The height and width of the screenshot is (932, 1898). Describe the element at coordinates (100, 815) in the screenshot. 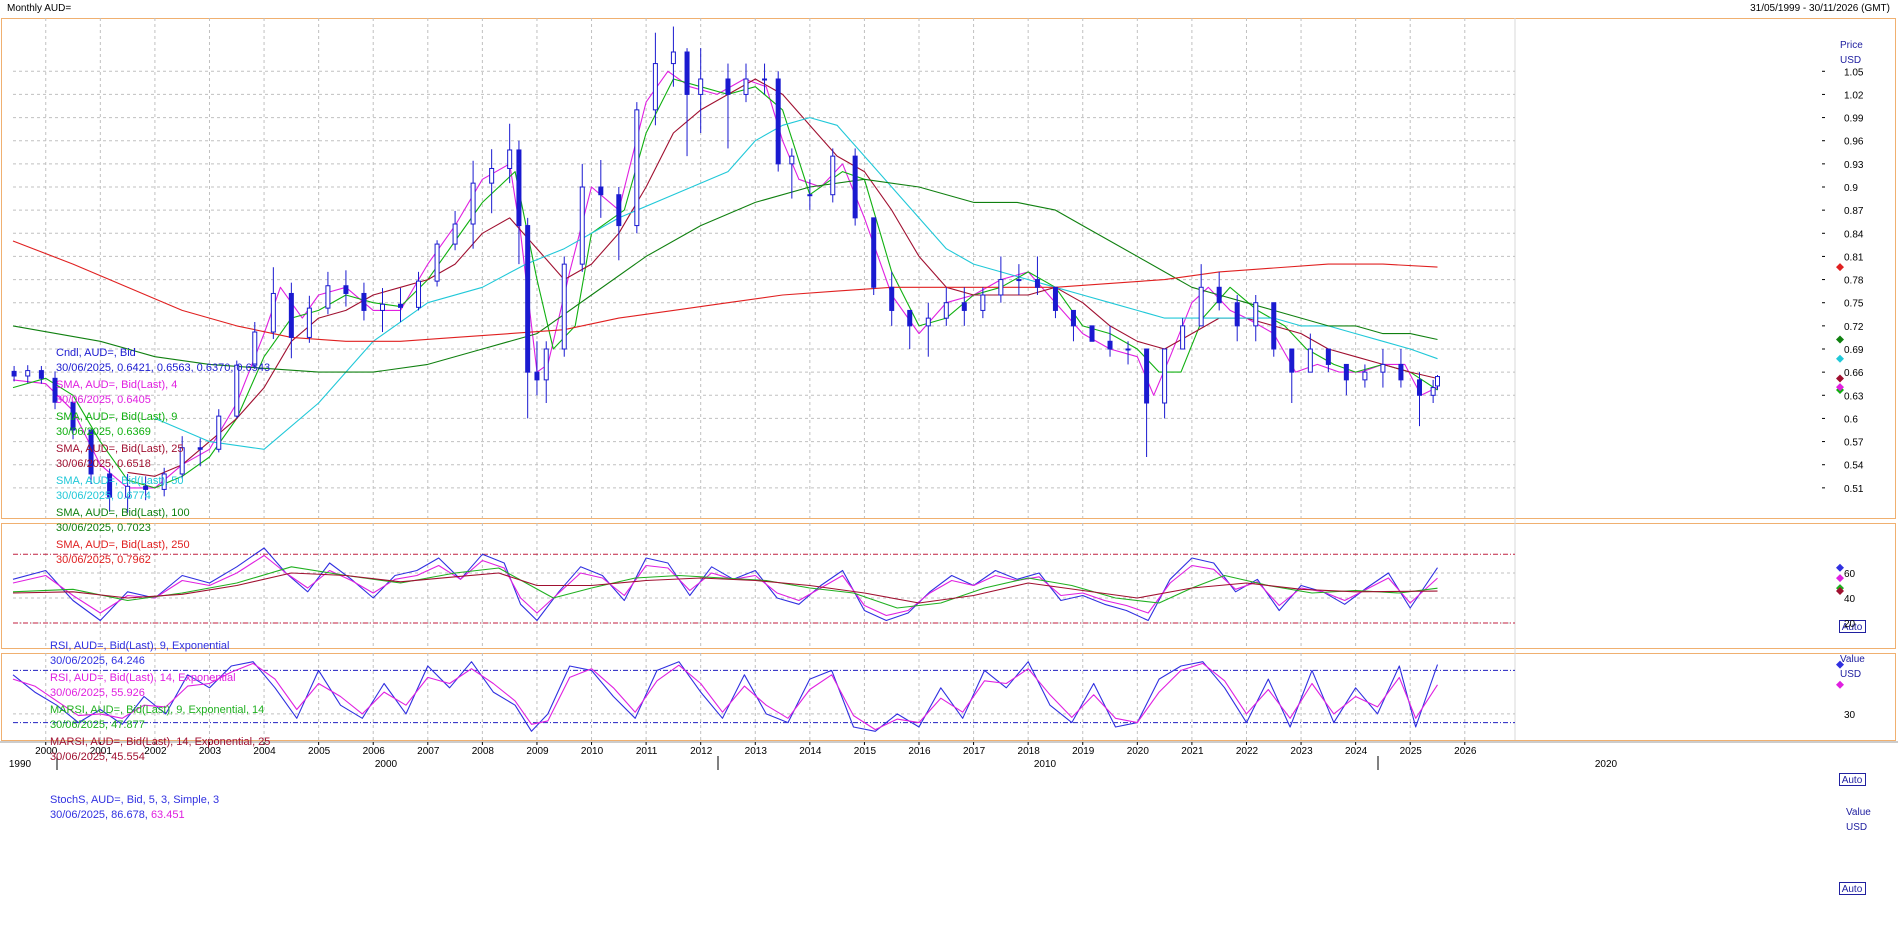

I see `stoch-legend-value-k: 30/06/2025, 86.678,` at that location.